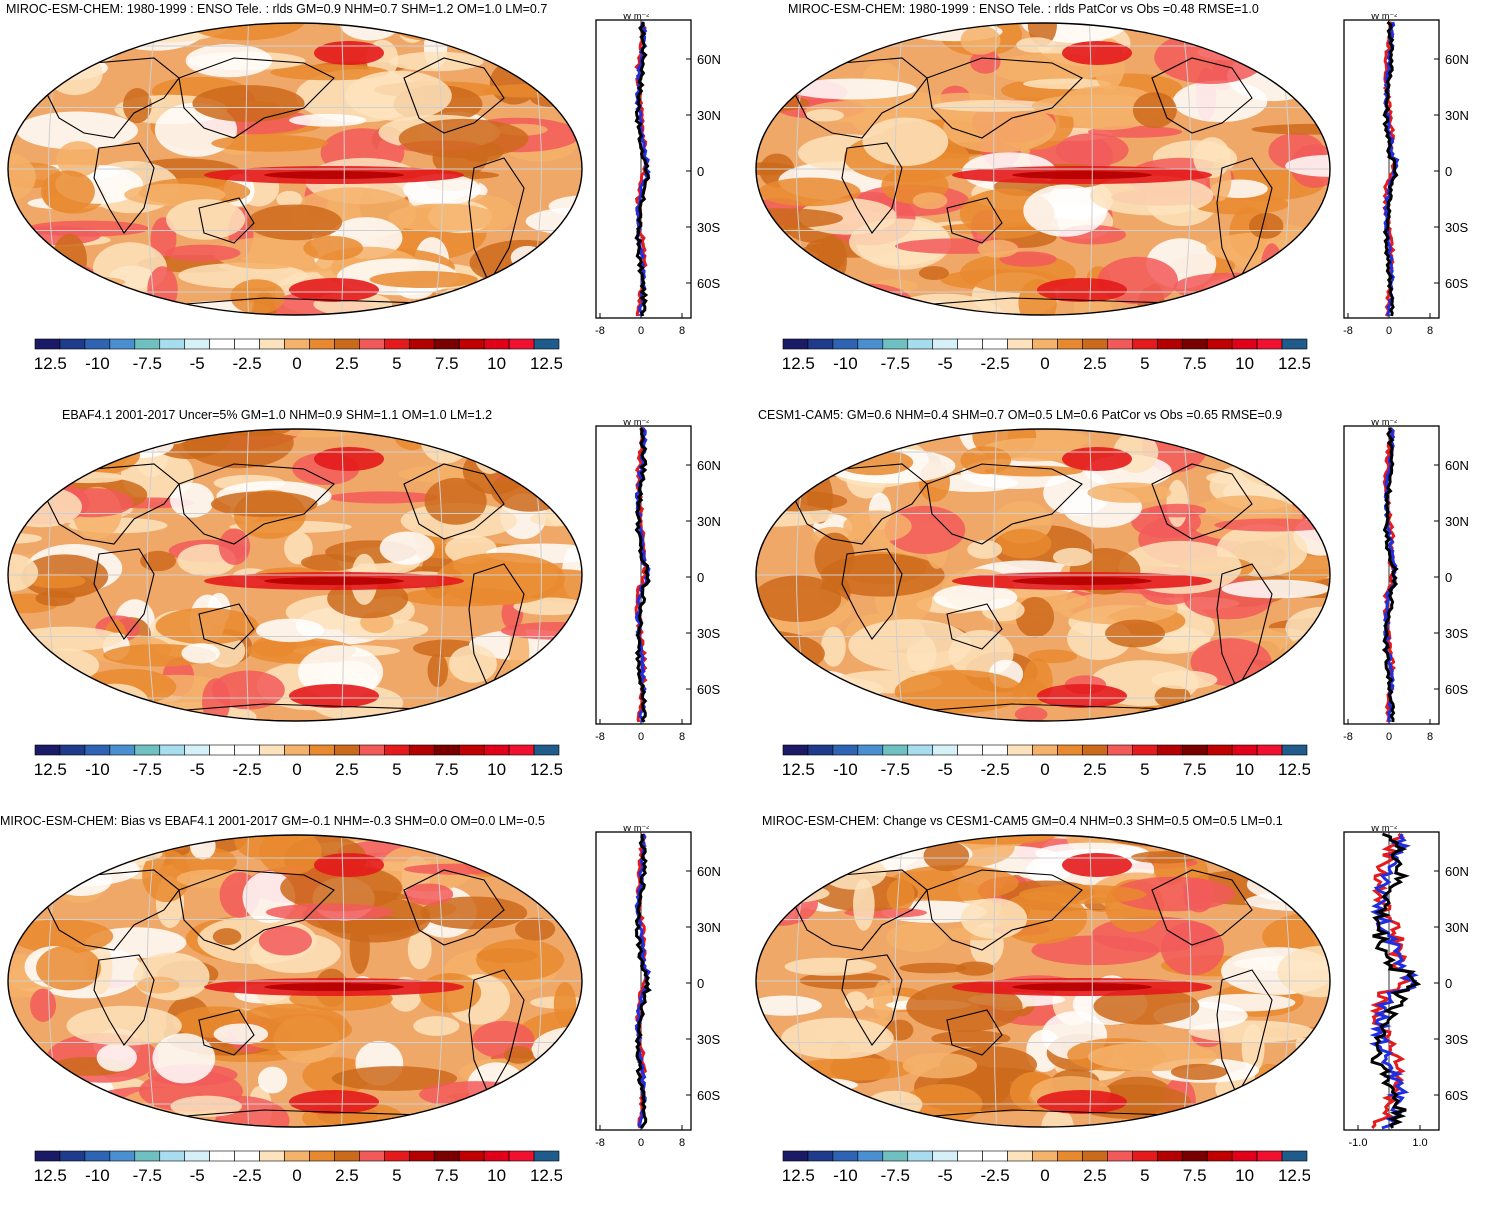  I want to click on robinson-map, so click(1043, 169).